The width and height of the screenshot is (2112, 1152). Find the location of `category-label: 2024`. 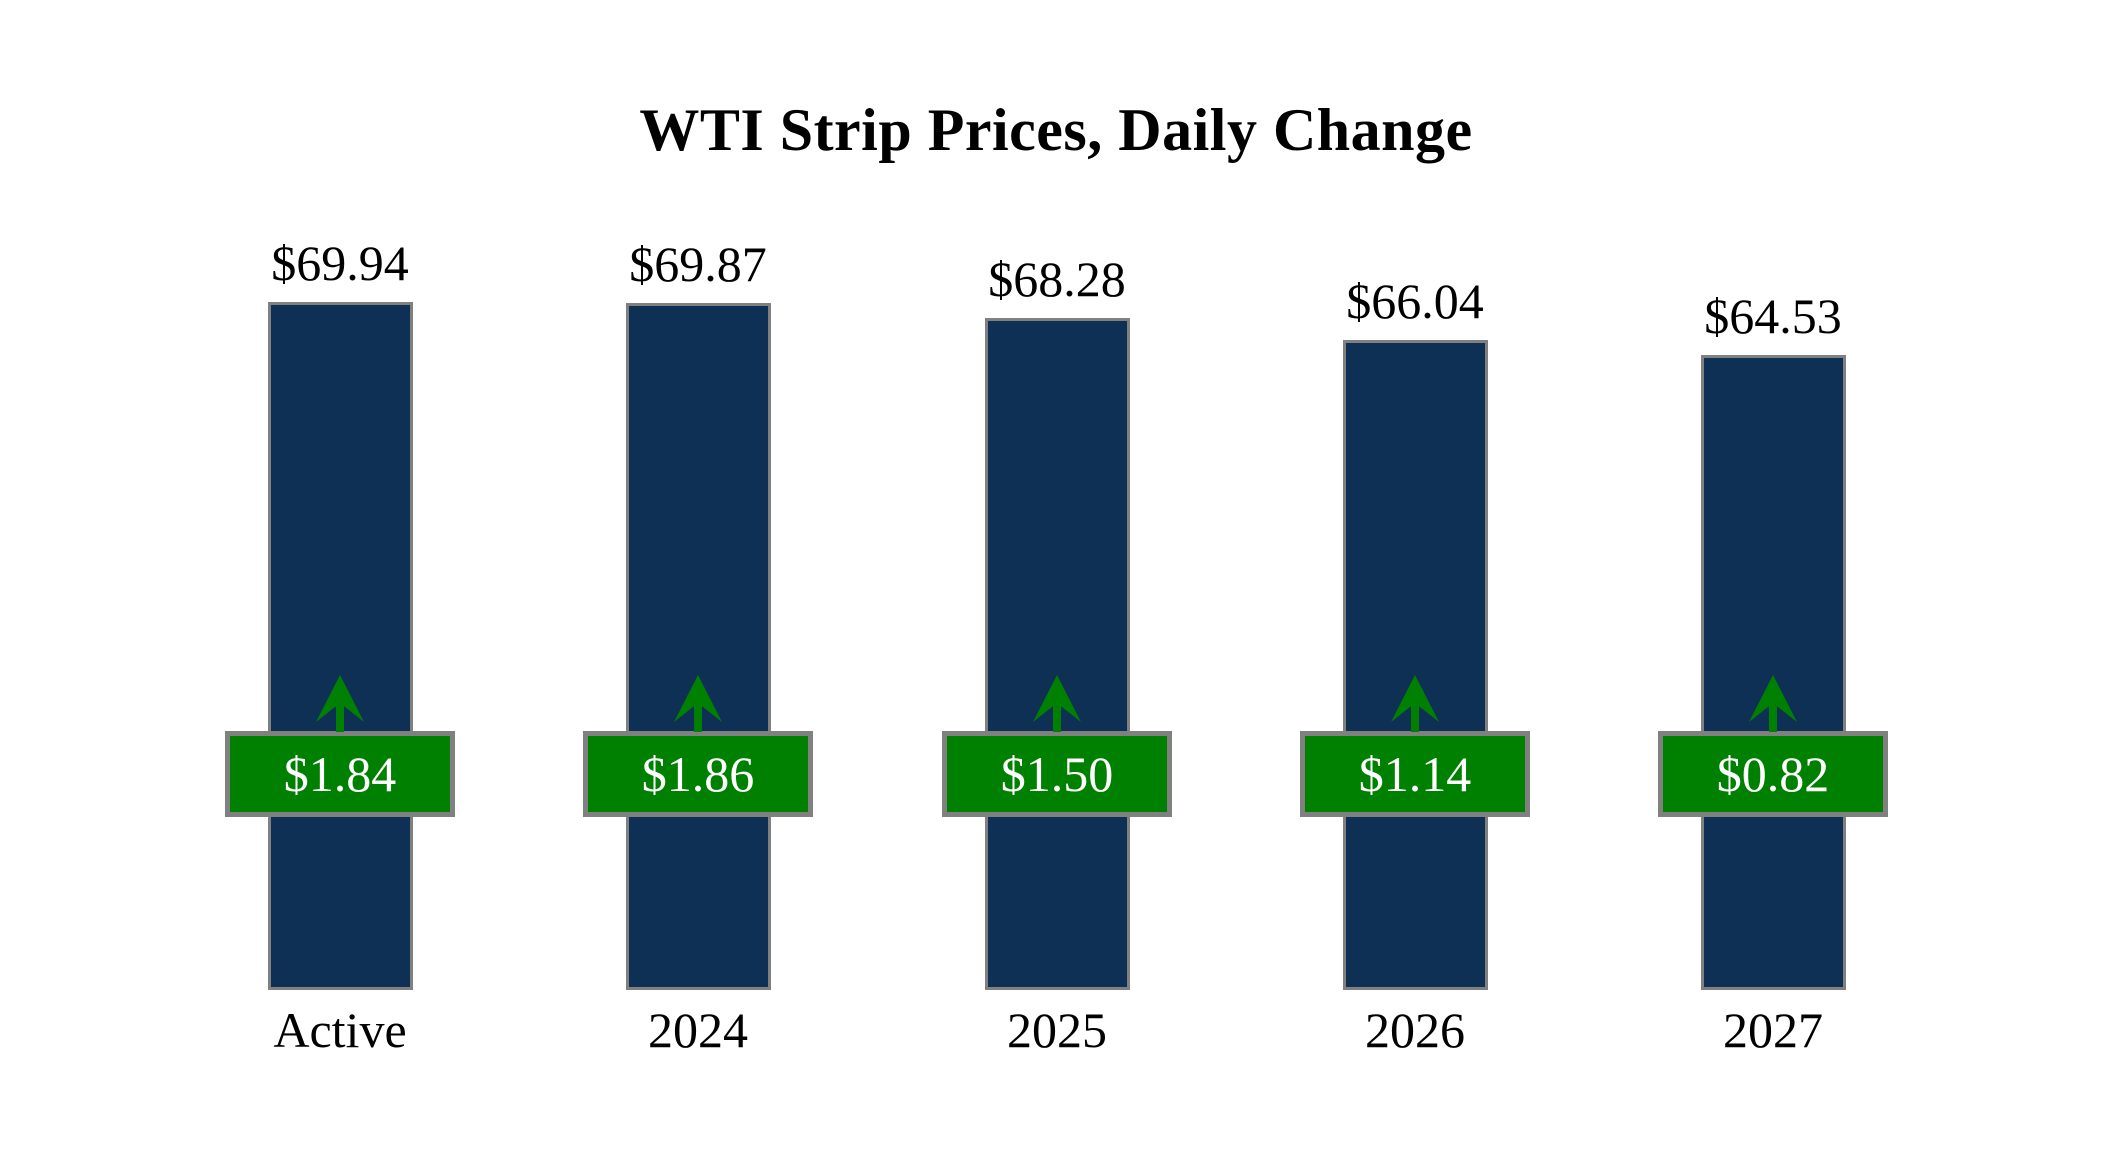

category-label: 2024 is located at coordinates (698, 1030).